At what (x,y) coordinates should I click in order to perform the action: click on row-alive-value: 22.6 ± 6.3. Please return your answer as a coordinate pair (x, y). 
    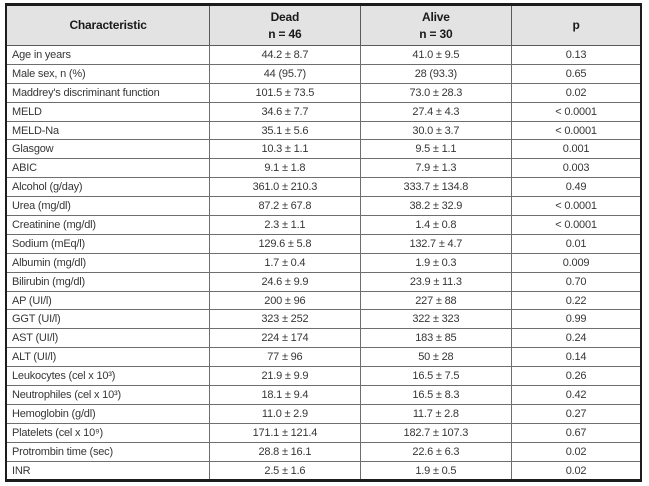
    Looking at the image, I should click on (436, 451).